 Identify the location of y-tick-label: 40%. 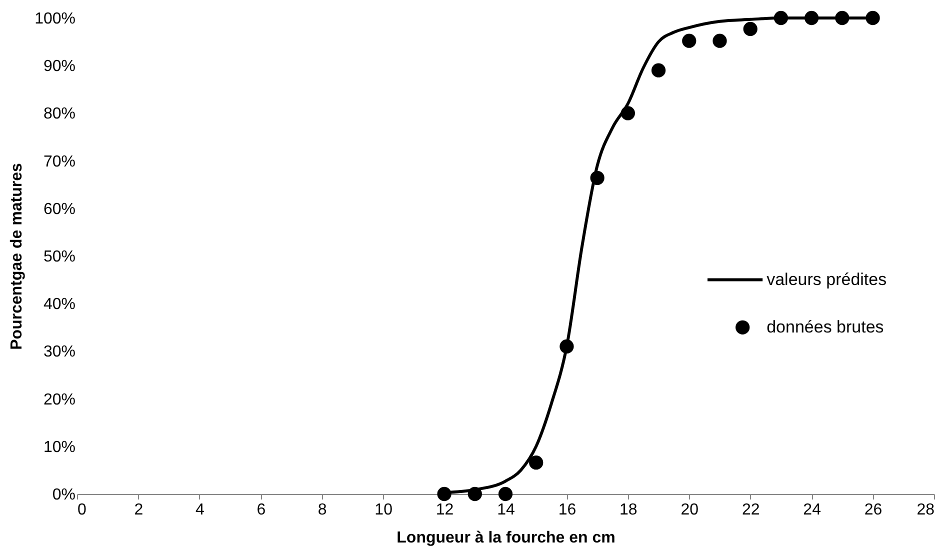
(59, 305).